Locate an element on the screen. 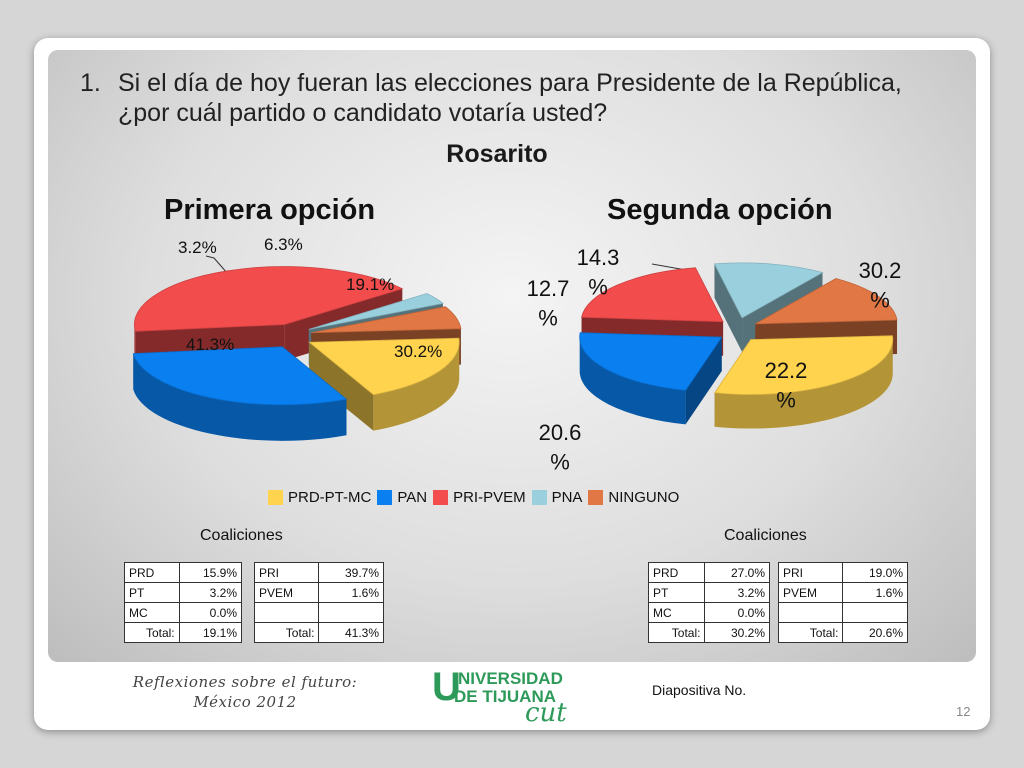 Image resolution: width=1024 pixels, height=768 pixels. leader-line is located at coordinates (217, 265).